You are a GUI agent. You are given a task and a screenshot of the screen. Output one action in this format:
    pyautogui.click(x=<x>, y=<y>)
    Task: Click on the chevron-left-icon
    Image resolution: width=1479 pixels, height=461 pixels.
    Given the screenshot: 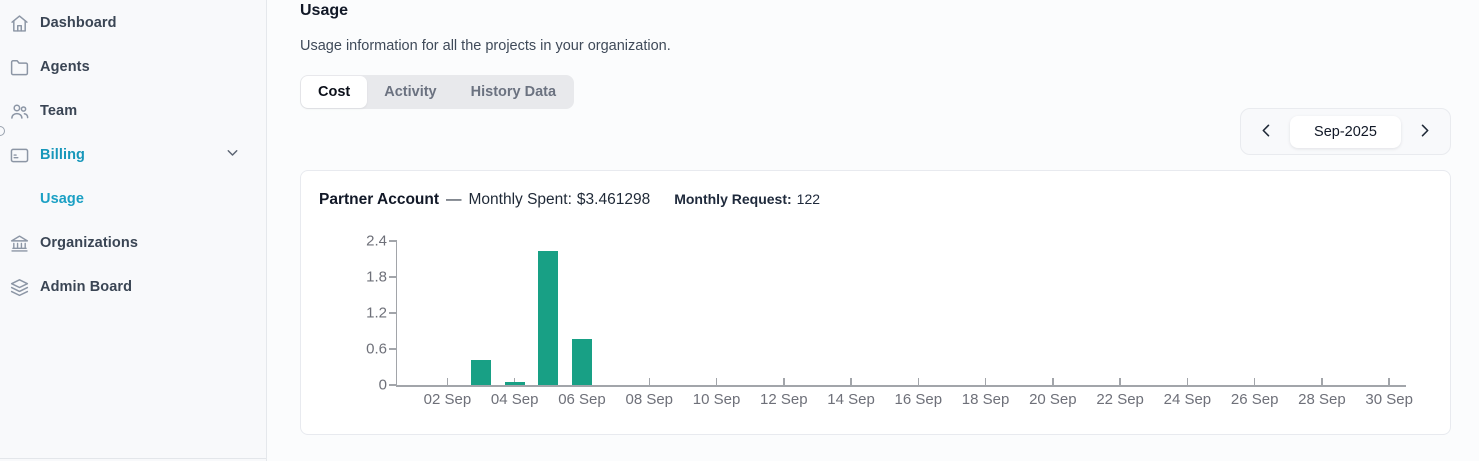 What is the action you would take?
    pyautogui.click(x=1266, y=132)
    